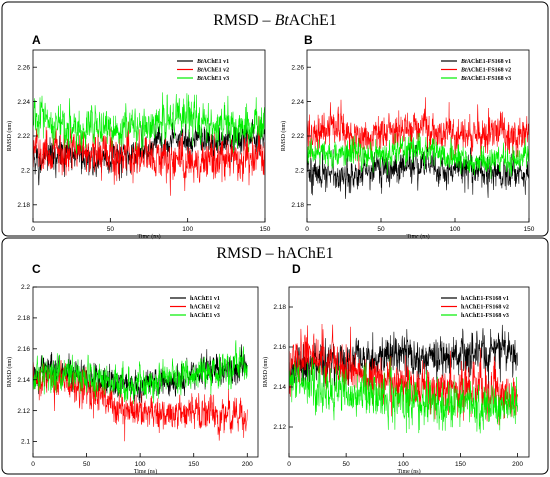 This screenshot has height=477, width=550. I want to click on text-part: RMSD –, so click(243, 20).